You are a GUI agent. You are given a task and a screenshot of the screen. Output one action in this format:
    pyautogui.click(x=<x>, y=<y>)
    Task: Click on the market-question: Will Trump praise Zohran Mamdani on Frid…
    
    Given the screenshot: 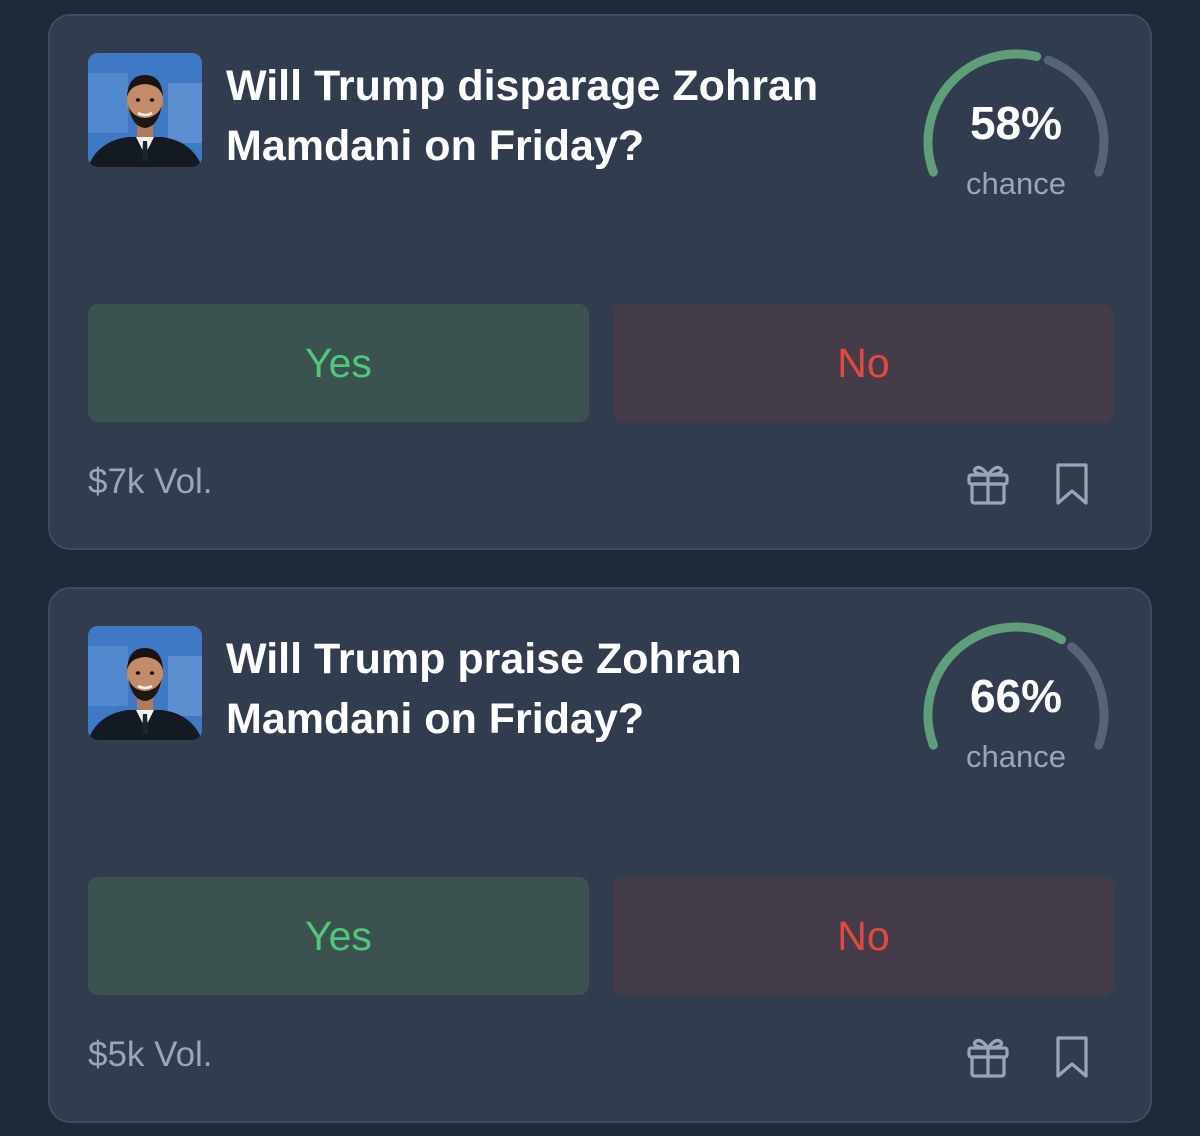 What is the action you would take?
    pyautogui.click(x=484, y=689)
    